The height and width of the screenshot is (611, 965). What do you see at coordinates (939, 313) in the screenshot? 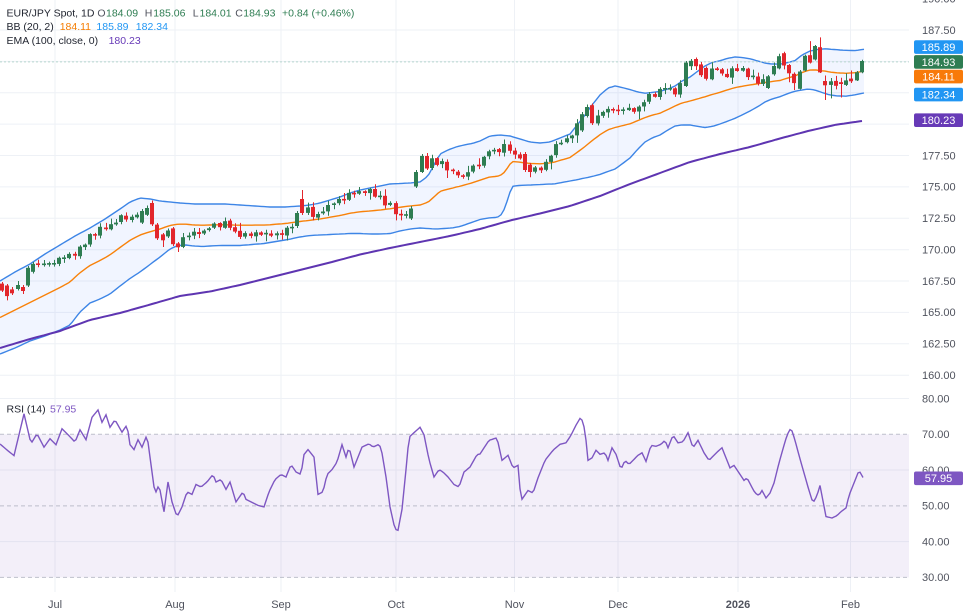
I see `svg-text: 165.00` at bounding box center [939, 313].